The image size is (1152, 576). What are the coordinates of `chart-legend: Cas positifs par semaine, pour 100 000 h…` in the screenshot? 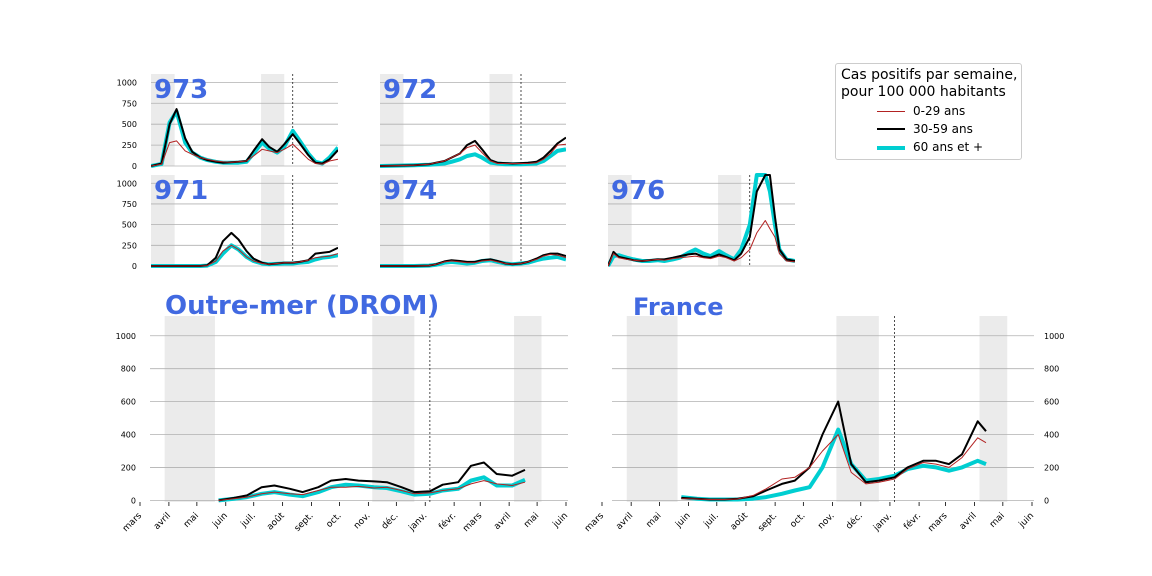 It's located at (928, 111).